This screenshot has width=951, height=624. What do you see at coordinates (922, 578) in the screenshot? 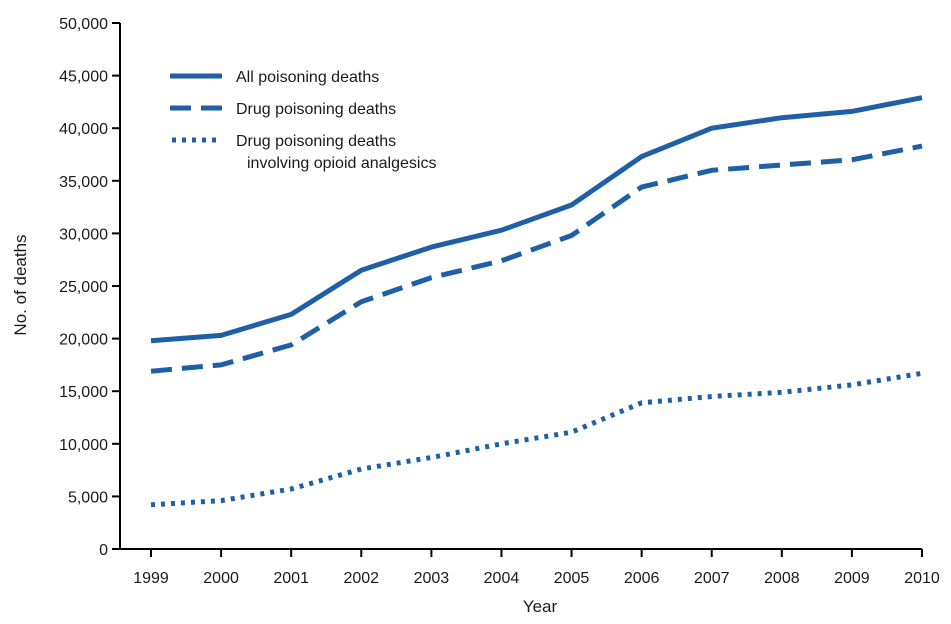
I see `x-tick-label: 2010` at bounding box center [922, 578].